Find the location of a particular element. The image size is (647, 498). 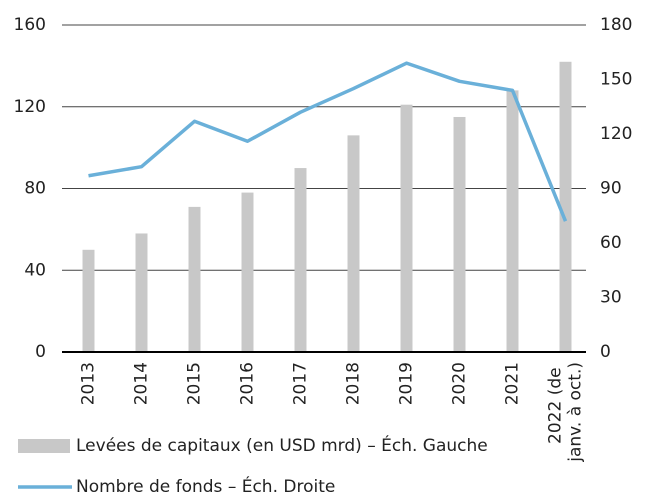

y2-tick-label: 30 is located at coordinates (611, 298).